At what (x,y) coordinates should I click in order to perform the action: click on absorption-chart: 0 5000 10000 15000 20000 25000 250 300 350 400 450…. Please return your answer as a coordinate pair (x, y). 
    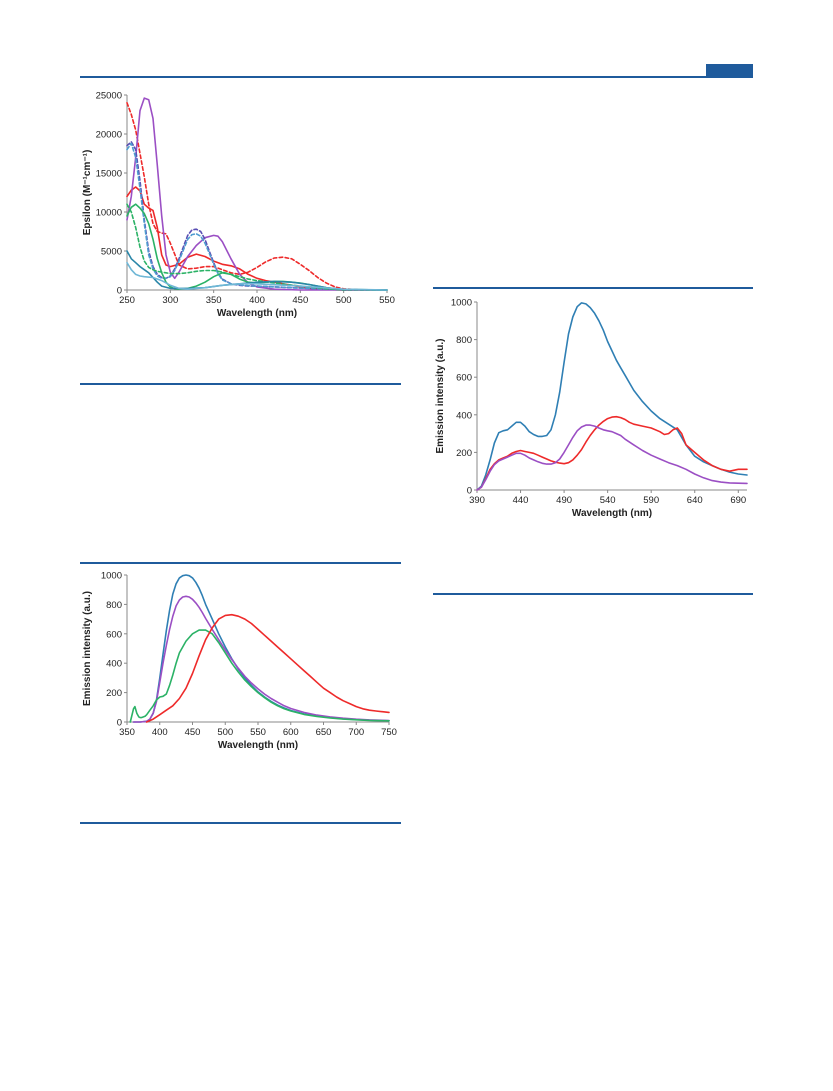
    Looking at the image, I should click on (238, 205).